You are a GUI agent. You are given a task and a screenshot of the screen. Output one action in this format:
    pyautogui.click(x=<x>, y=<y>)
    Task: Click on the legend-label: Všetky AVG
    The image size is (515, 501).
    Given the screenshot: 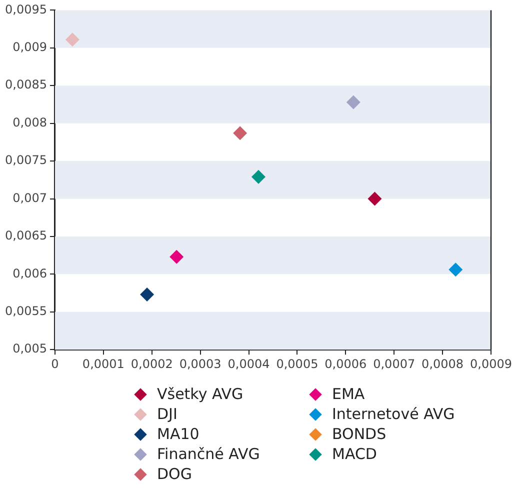 What is the action you would take?
    pyautogui.click(x=200, y=394)
    